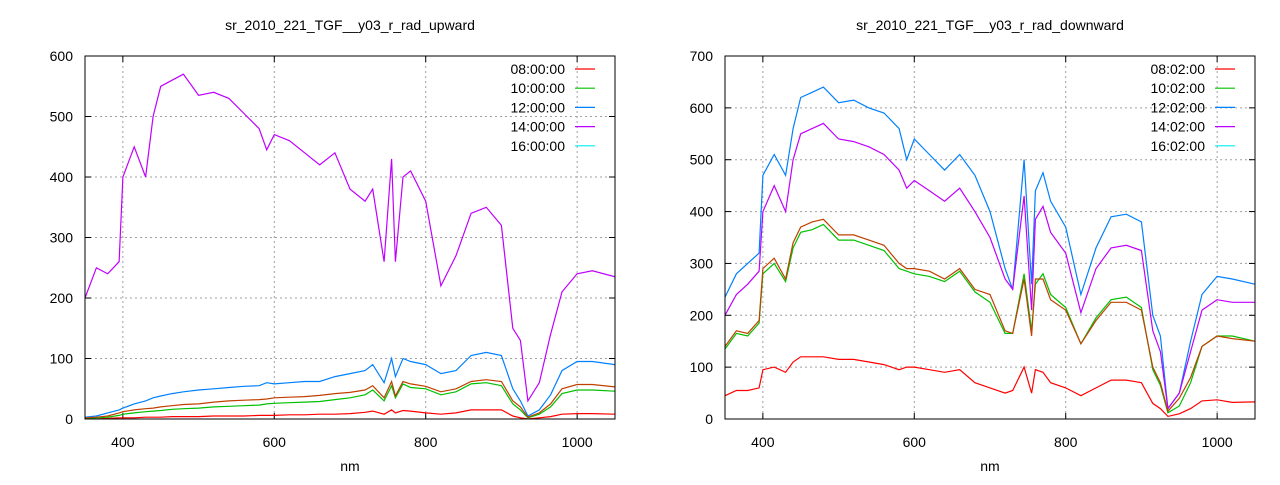 Image resolution: width=1280 pixels, height=485 pixels. I want to click on series-line-12:00:00, so click(350, 384).